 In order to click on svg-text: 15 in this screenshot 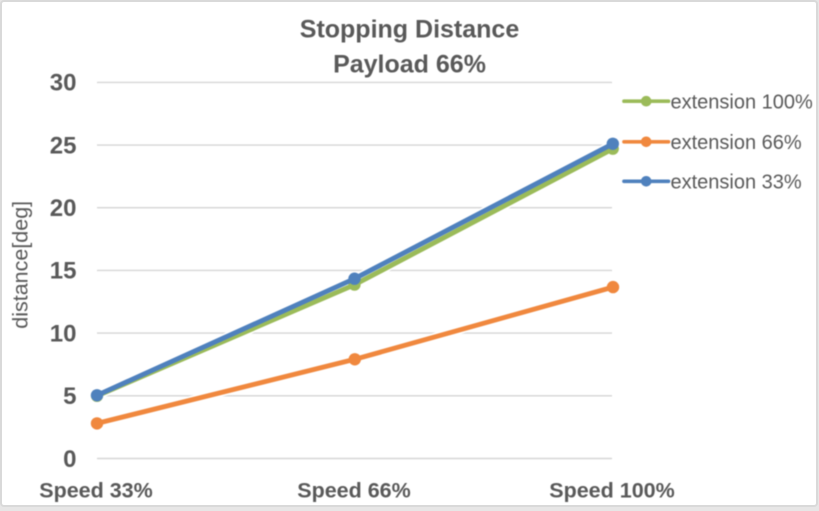, I will do `click(63, 271)`.